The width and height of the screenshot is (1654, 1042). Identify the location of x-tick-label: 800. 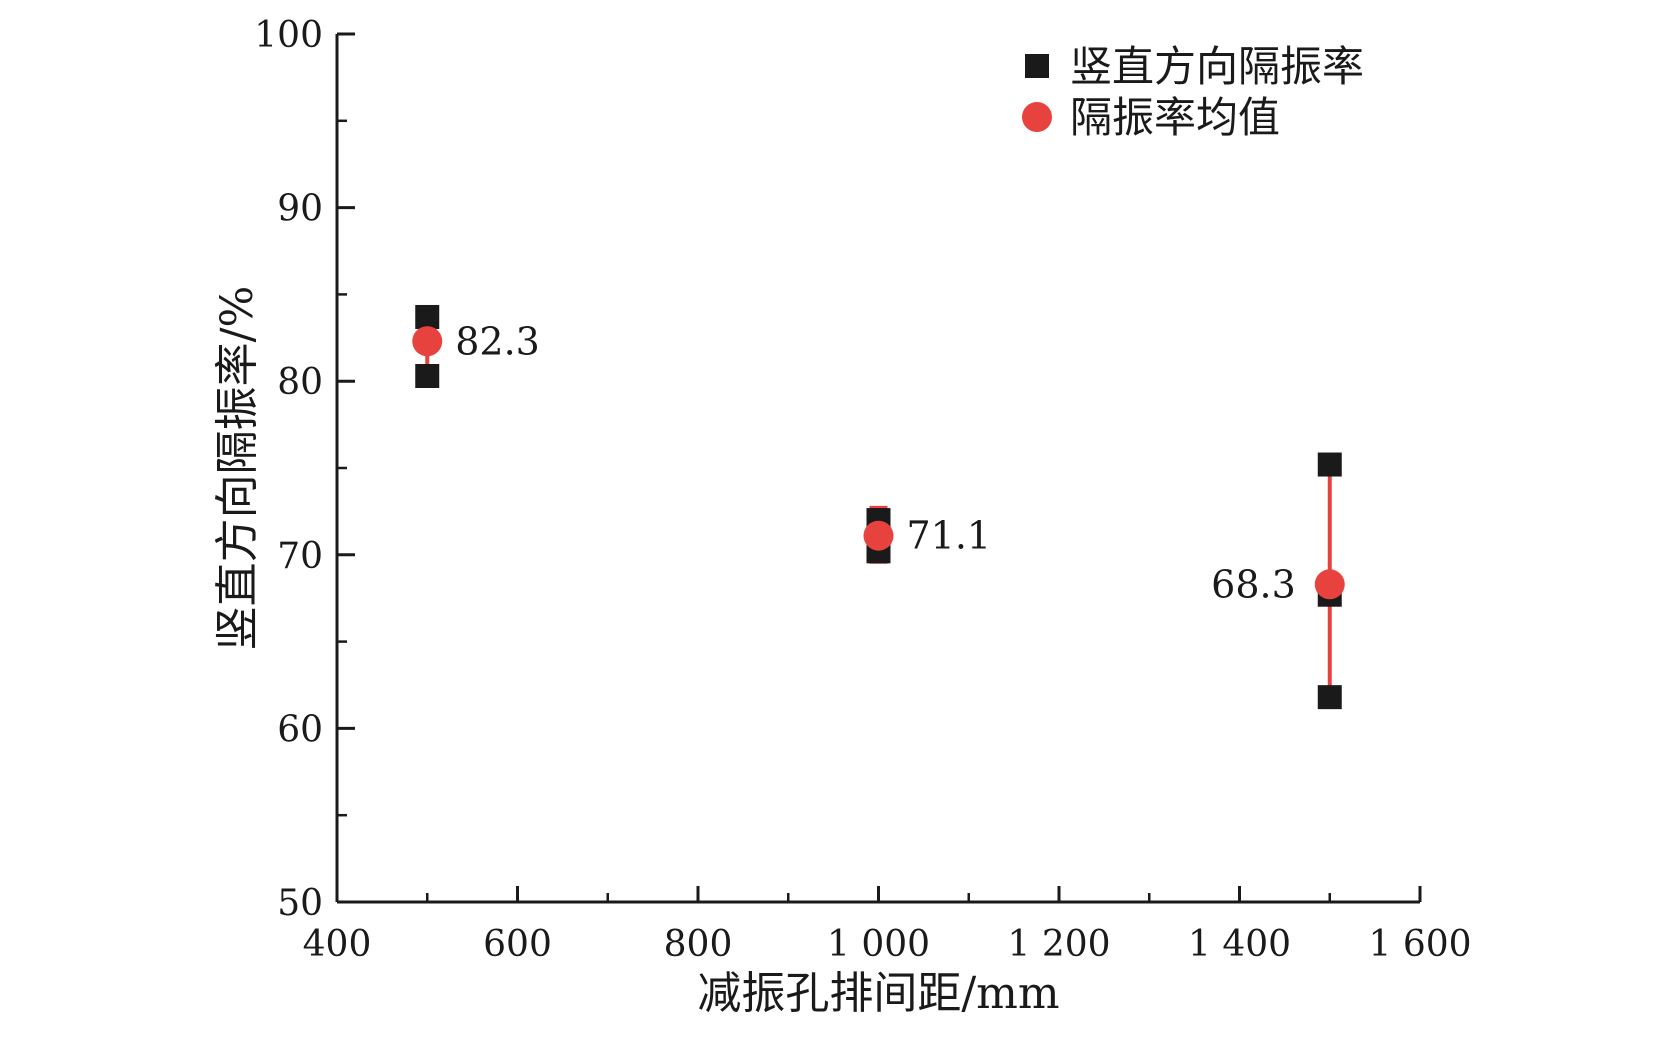
(698, 944).